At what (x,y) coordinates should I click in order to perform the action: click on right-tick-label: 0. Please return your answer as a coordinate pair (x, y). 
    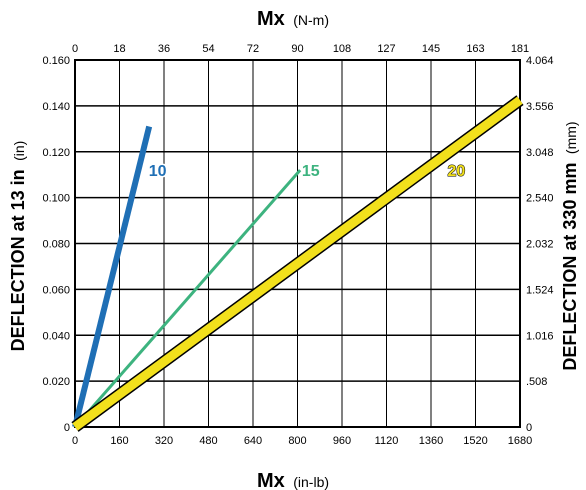
    Looking at the image, I should click on (529, 428).